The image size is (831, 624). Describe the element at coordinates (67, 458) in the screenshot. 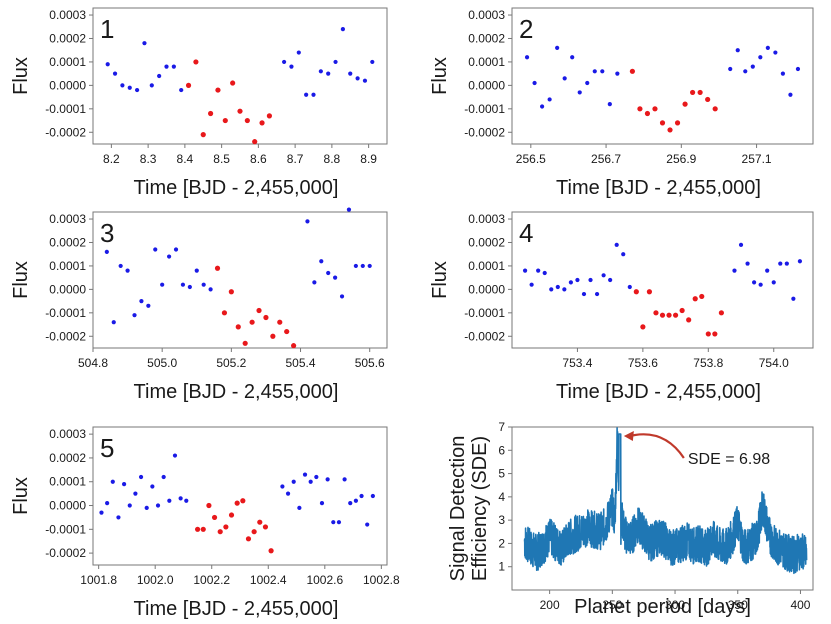

I see `y-tick-label: 0.0002` at that location.